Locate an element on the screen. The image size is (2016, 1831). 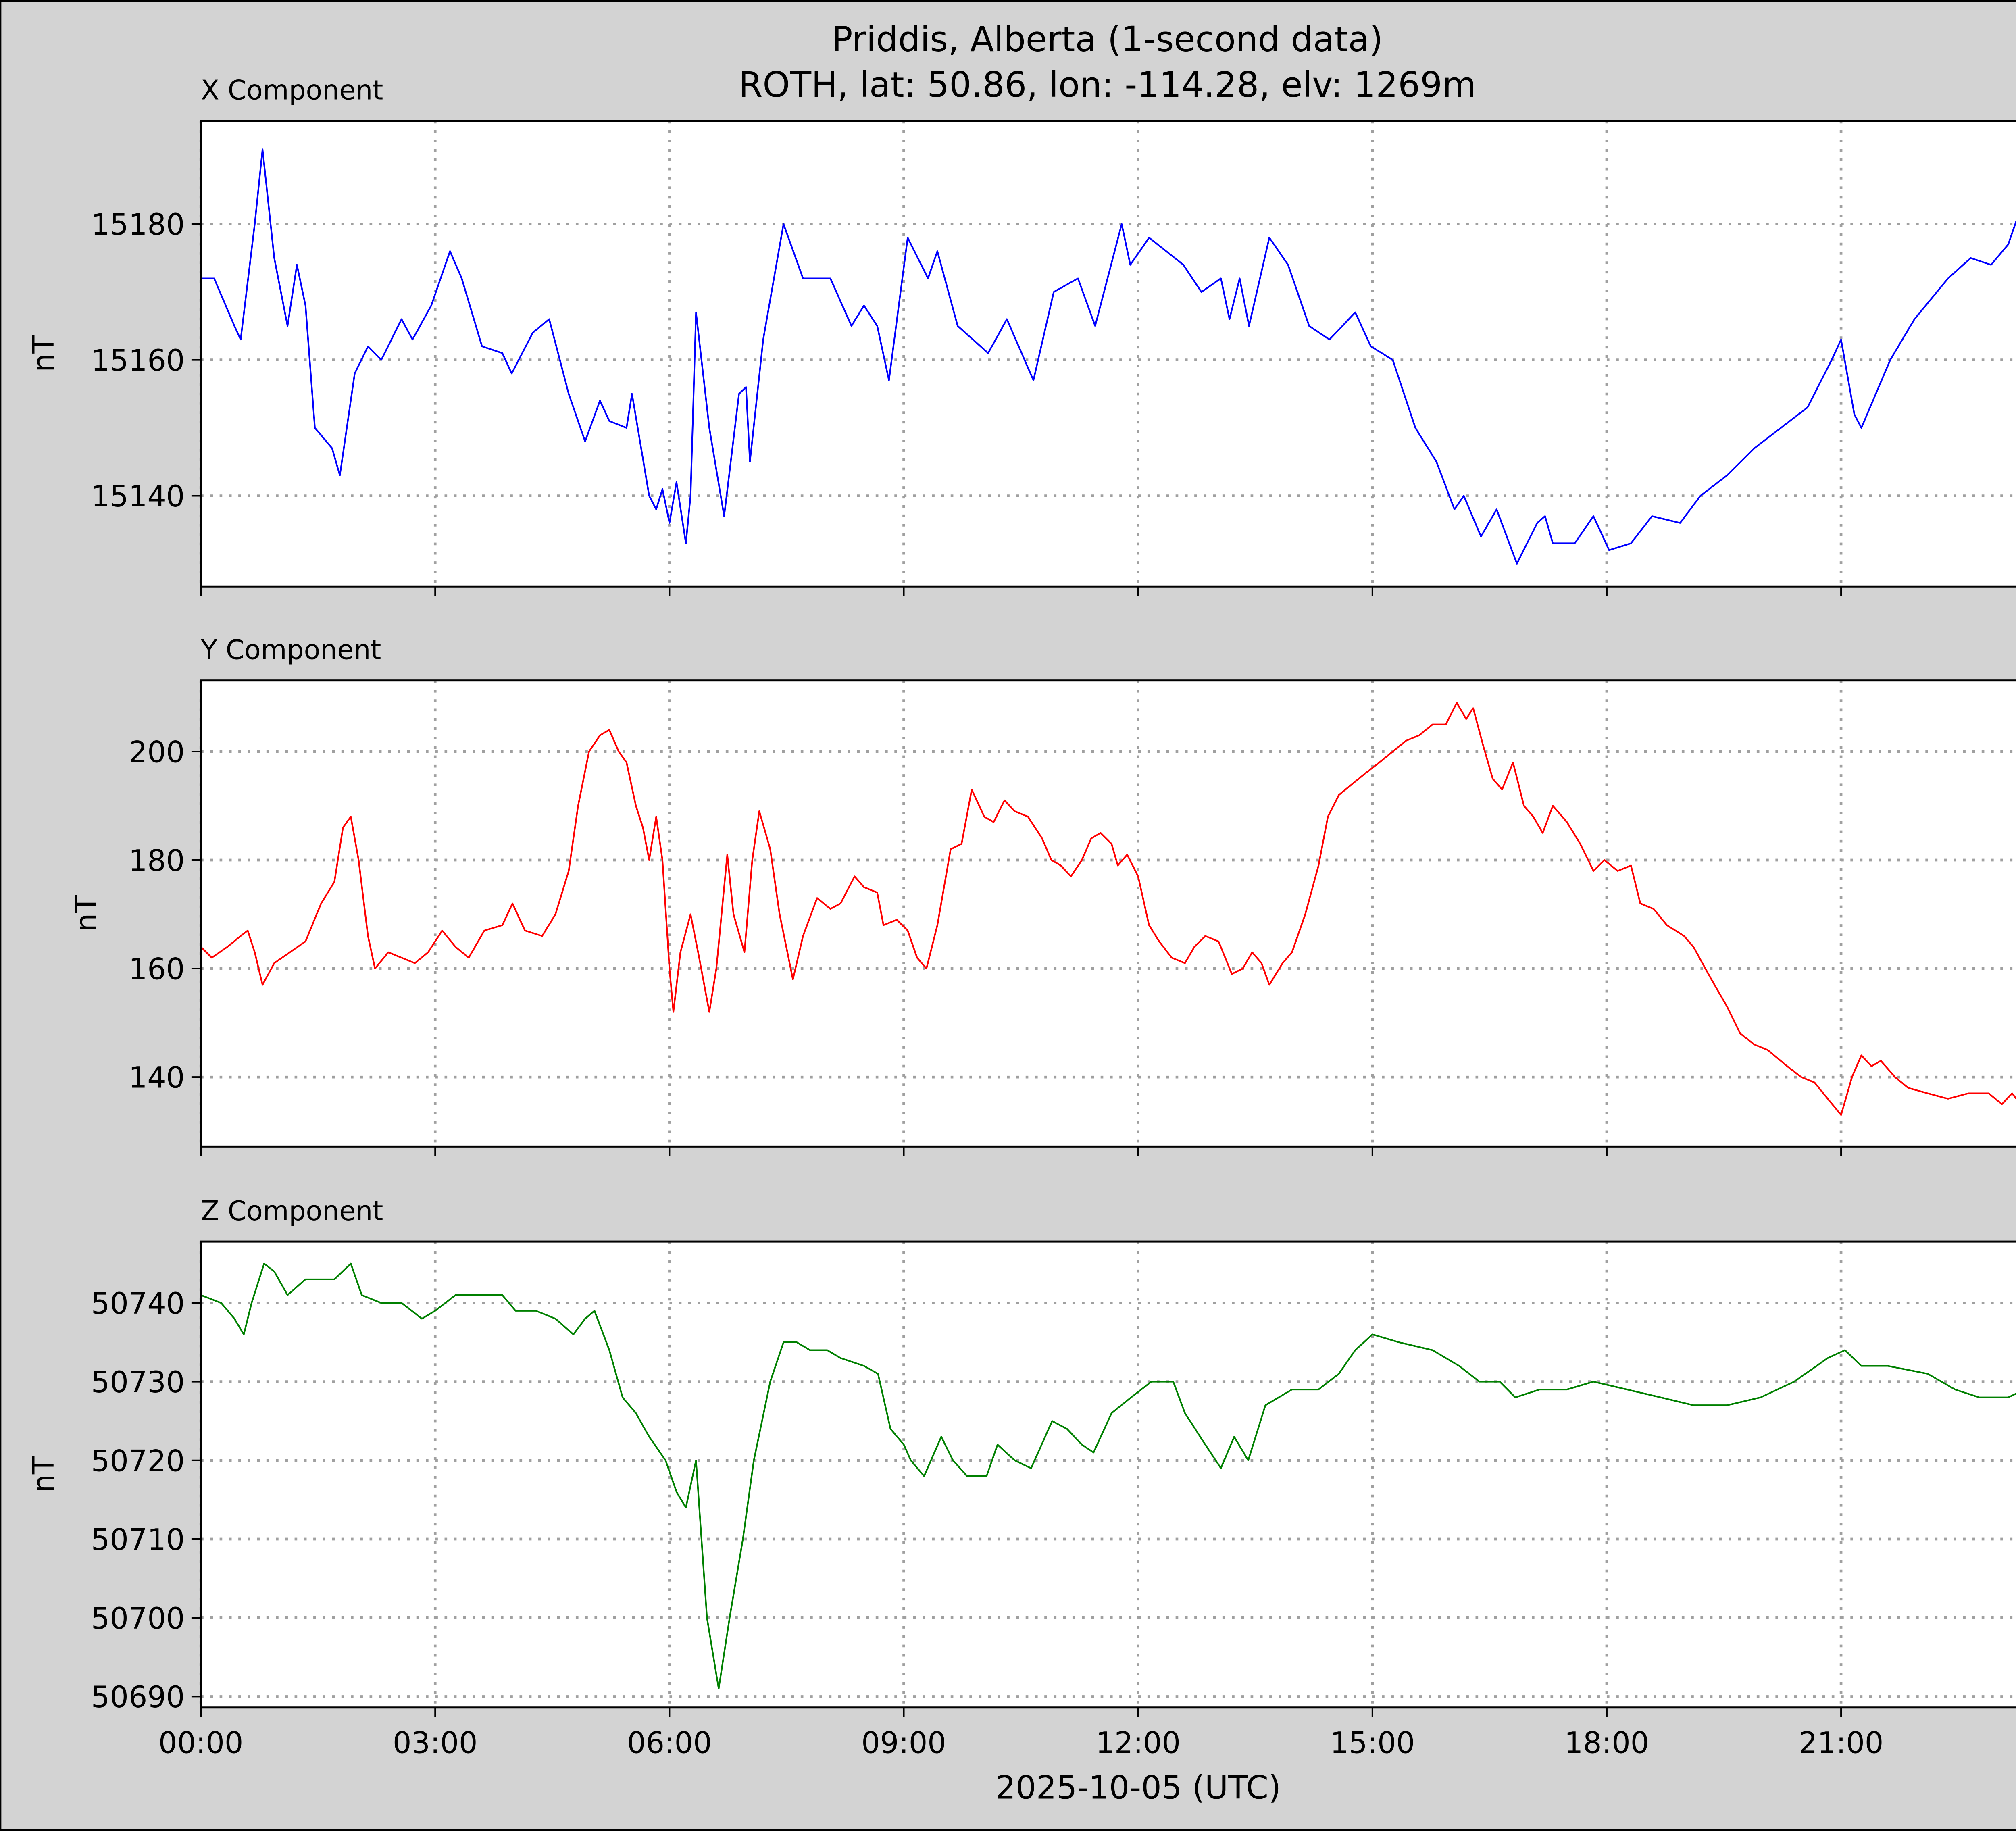
y-tick-label: 50730 is located at coordinates (138, 1382).